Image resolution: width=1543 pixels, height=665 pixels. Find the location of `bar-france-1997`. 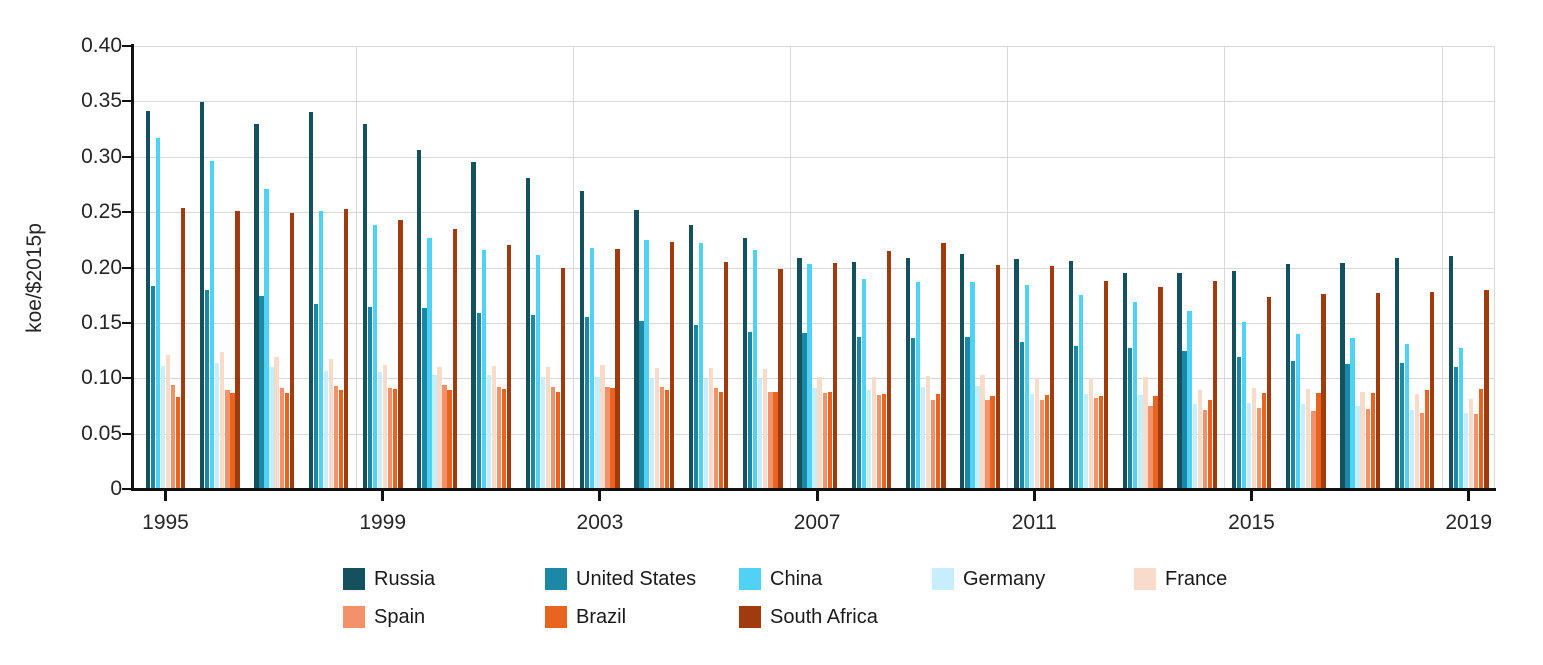

bar-france-1997 is located at coordinates (276, 423).